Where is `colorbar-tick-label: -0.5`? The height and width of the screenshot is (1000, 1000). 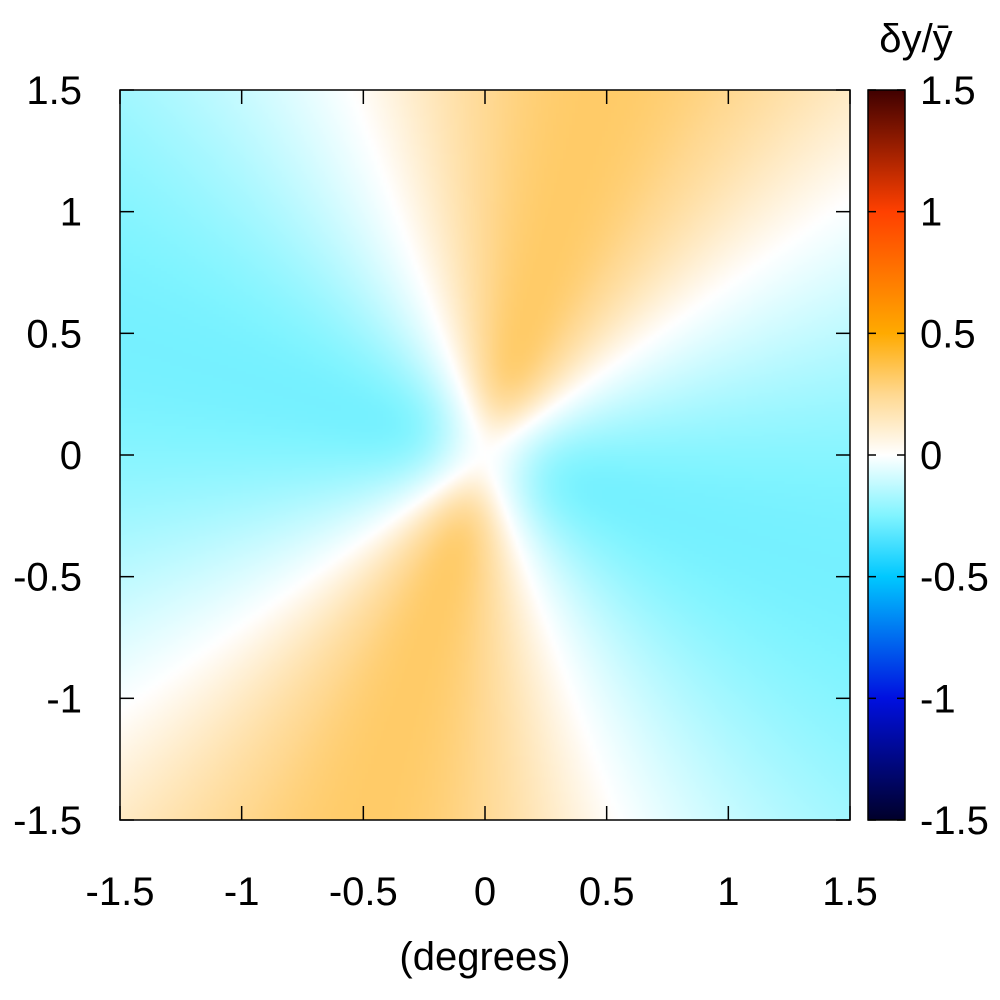
colorbar-tick-label: -0.5 is located at coordinates (954, 578).